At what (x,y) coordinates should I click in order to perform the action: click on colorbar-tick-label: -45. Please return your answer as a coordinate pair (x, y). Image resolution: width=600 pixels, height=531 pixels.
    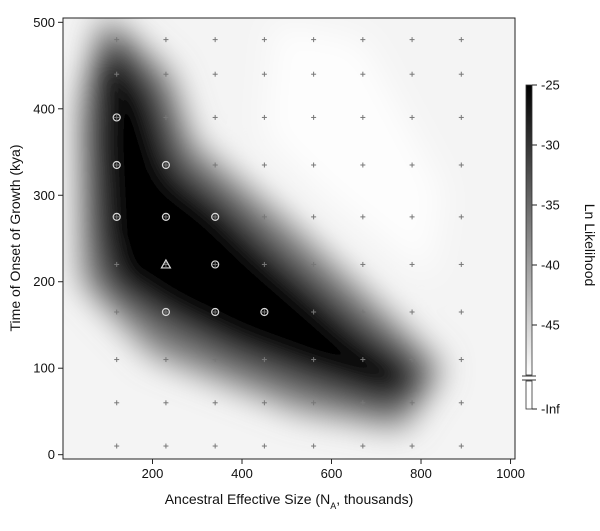
    Looking at the image, I should click on (550, 325).